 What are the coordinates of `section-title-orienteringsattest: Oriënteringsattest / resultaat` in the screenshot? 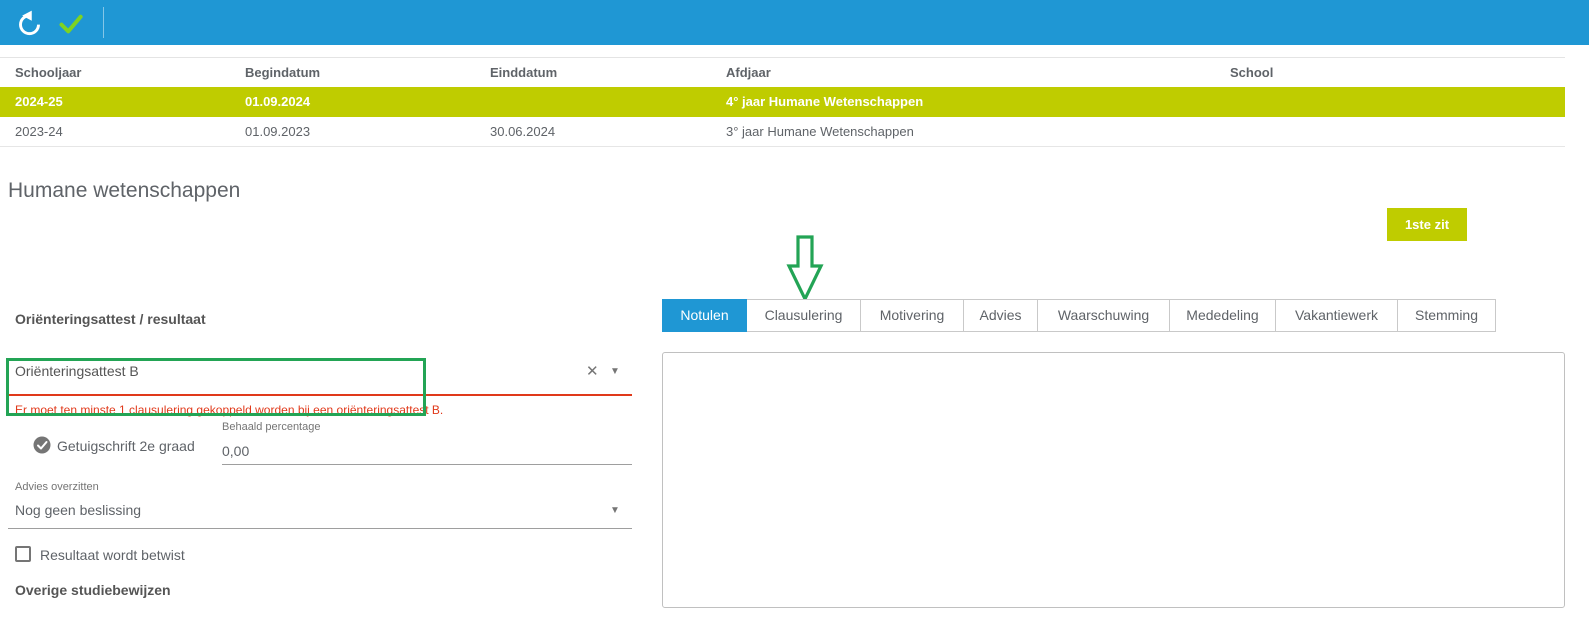 It's located at (110, 319).